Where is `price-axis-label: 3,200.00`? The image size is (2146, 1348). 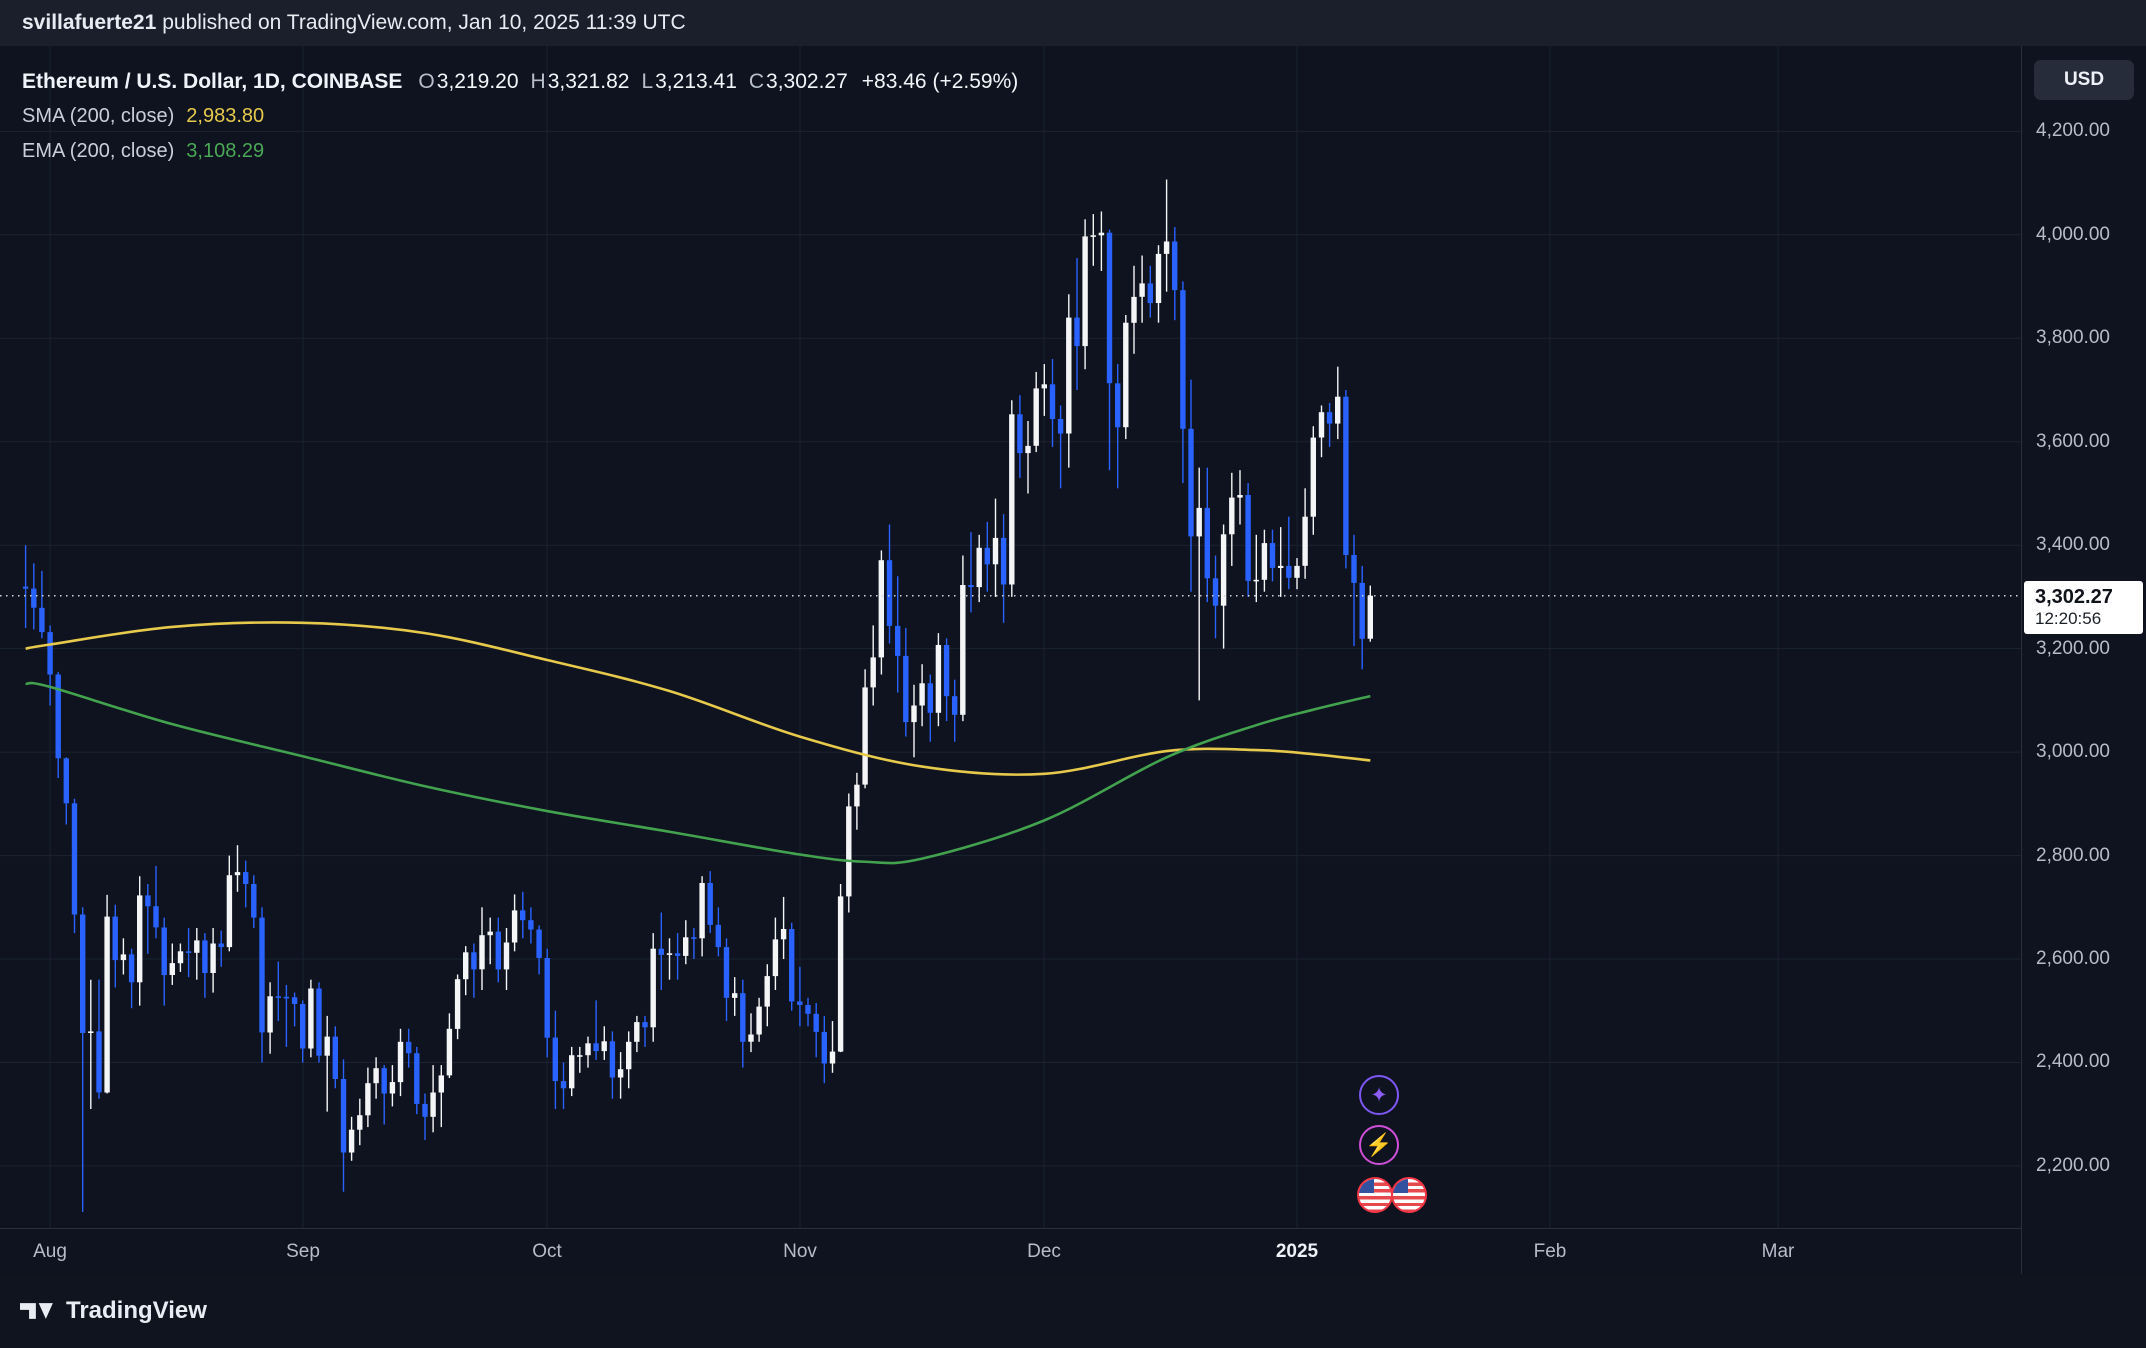 price-axis-label: 3,200.00 is located at coordinates (2073, 648).